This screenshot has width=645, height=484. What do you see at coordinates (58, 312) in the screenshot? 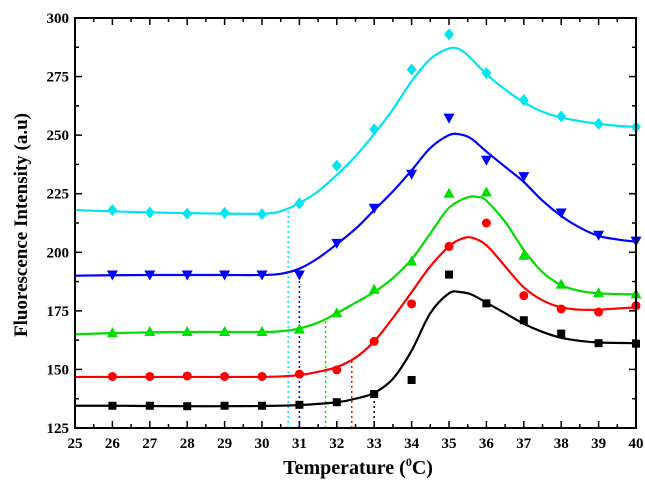
I see `y-tick-label: 175` at bounding box center [58, 312].